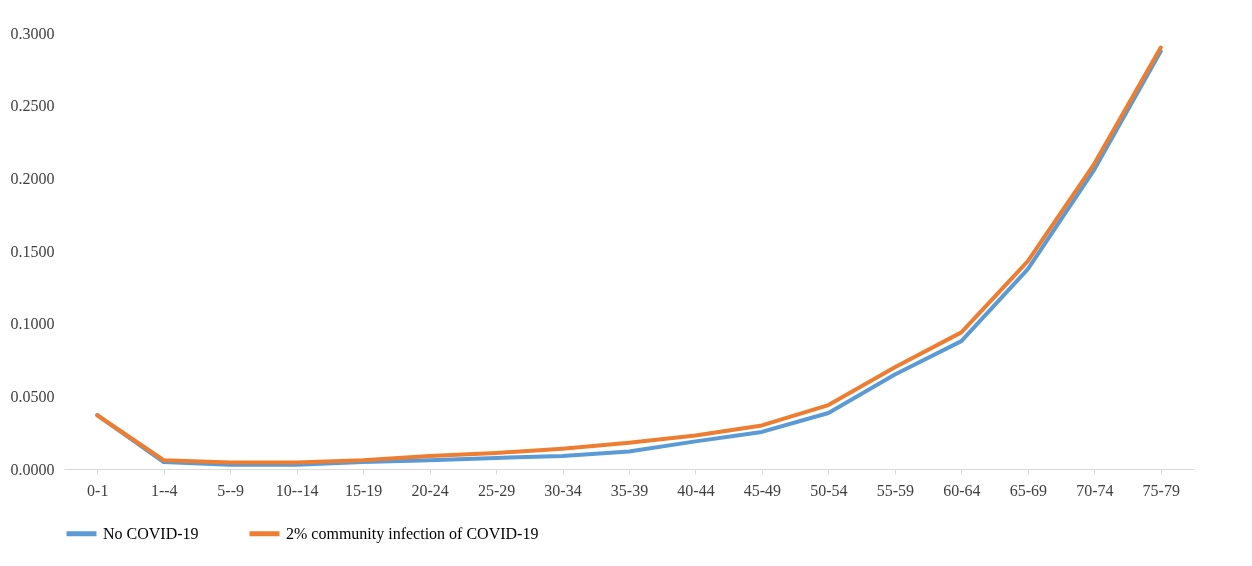 The height and width of the screenshot is (566, 1252). I want to click on x-tick-label: 40-44, so click(696, 490).